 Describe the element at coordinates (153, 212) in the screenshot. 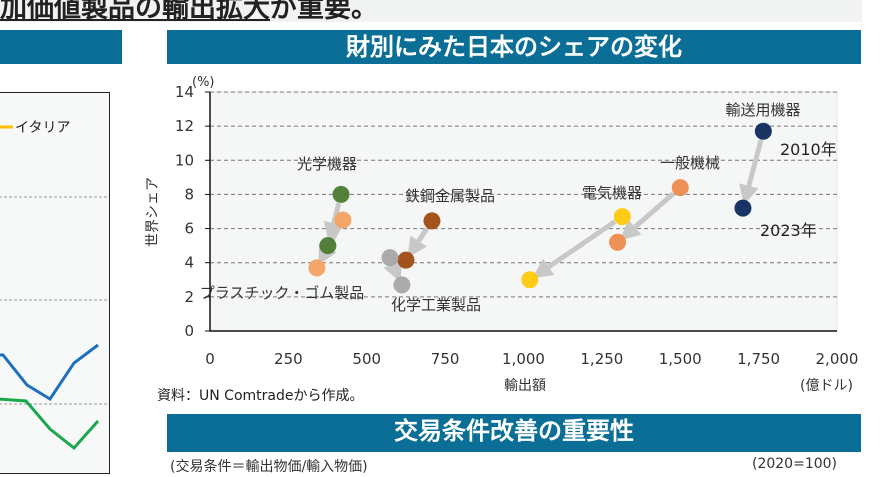

I see `y-axis-label: 世界シェア` at that location.